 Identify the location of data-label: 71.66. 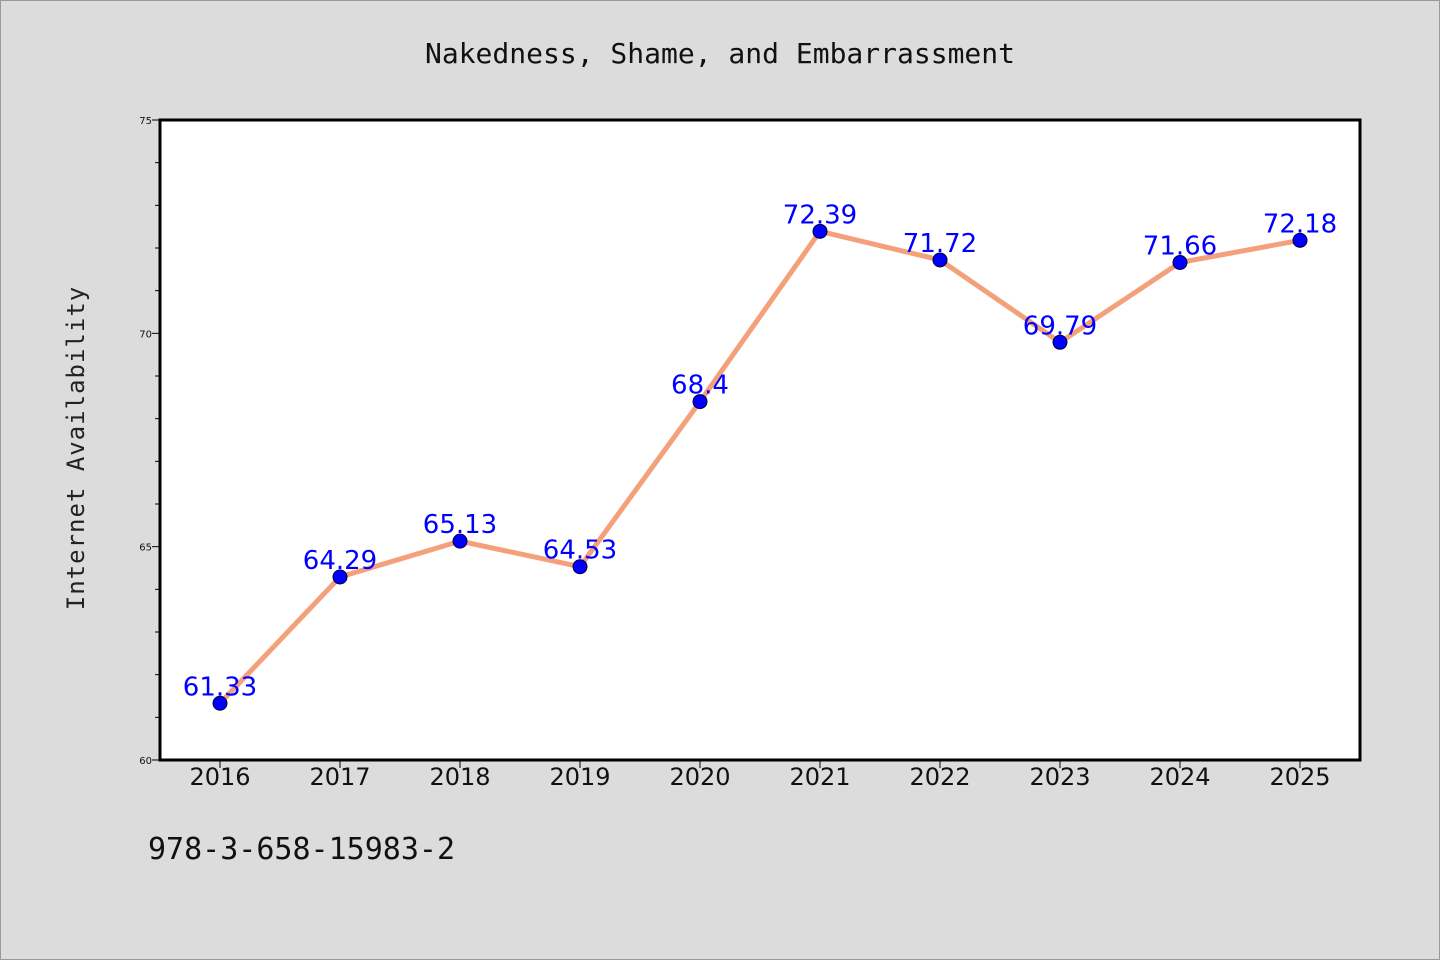
(1180, 247).